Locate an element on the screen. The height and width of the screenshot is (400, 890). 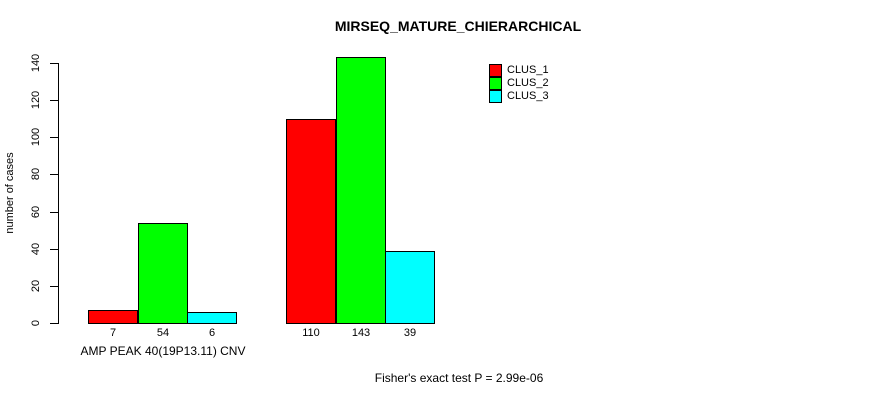
bar-value-label: 7 is located at coordinates (113, 333).